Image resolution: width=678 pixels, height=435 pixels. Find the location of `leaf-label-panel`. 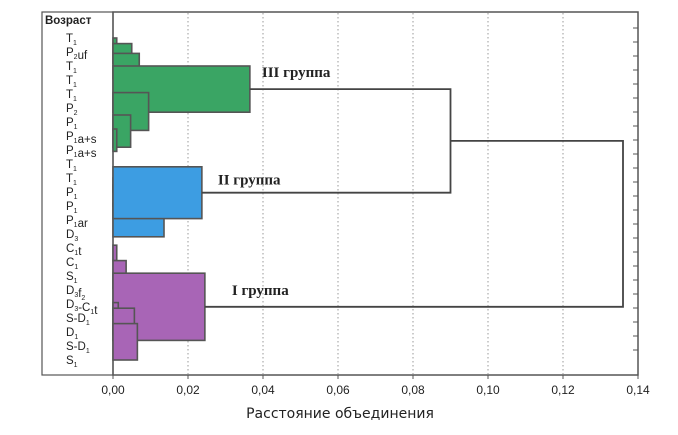

leaf-label-panel is located at coordinates (77, 193).